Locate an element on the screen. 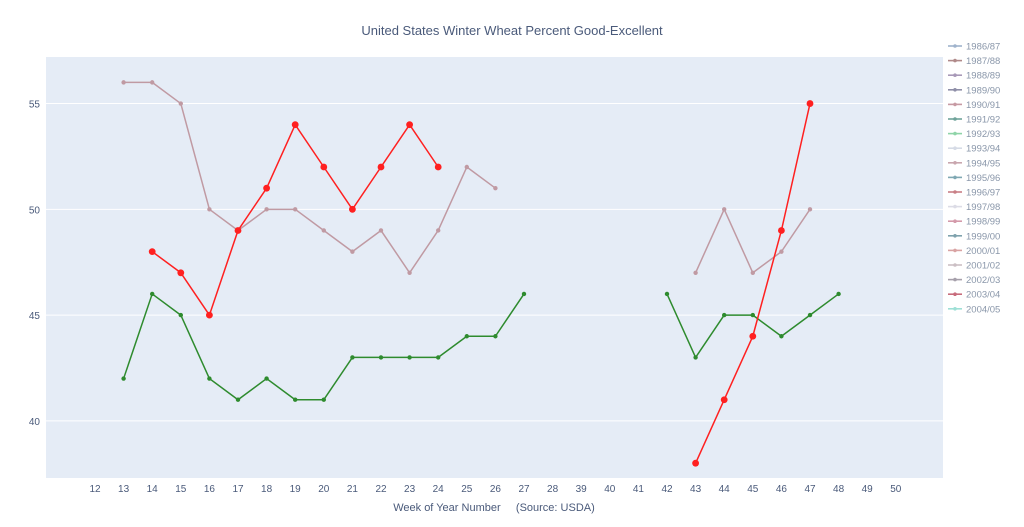  x-tick-label: 21 is located at coordinates (353, 489).